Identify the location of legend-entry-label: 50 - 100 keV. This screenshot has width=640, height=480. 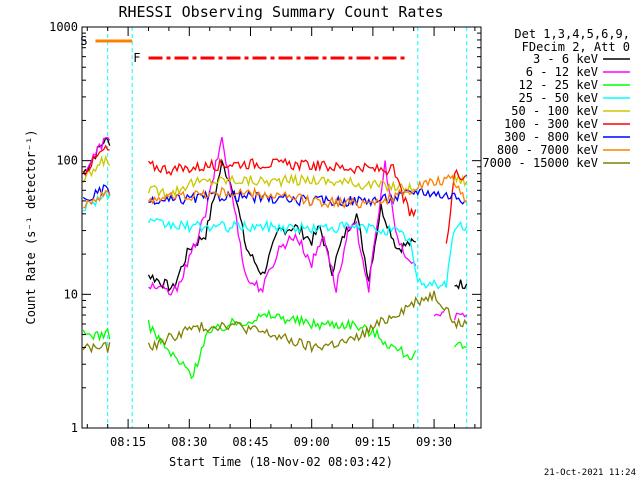
(554, 111).